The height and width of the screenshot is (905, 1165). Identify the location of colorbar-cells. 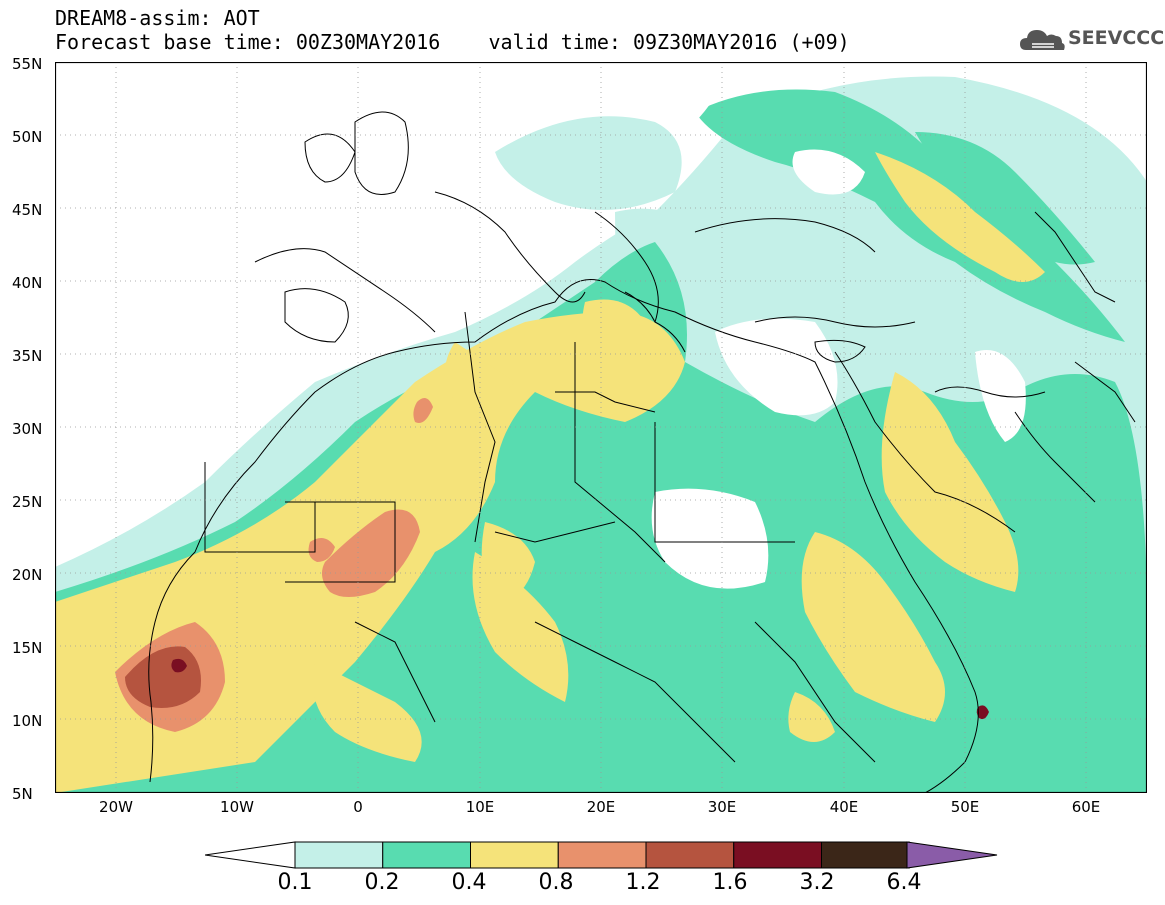
(602, 855).